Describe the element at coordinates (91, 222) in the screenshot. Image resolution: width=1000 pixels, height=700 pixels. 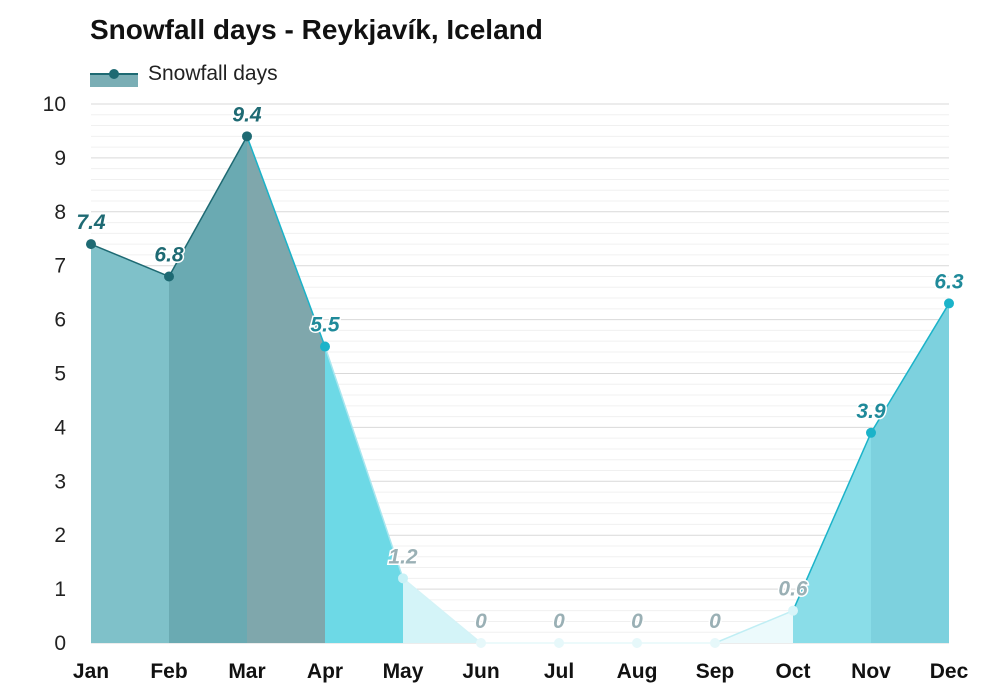
I see `data-label-jan: 7.4` at that location.